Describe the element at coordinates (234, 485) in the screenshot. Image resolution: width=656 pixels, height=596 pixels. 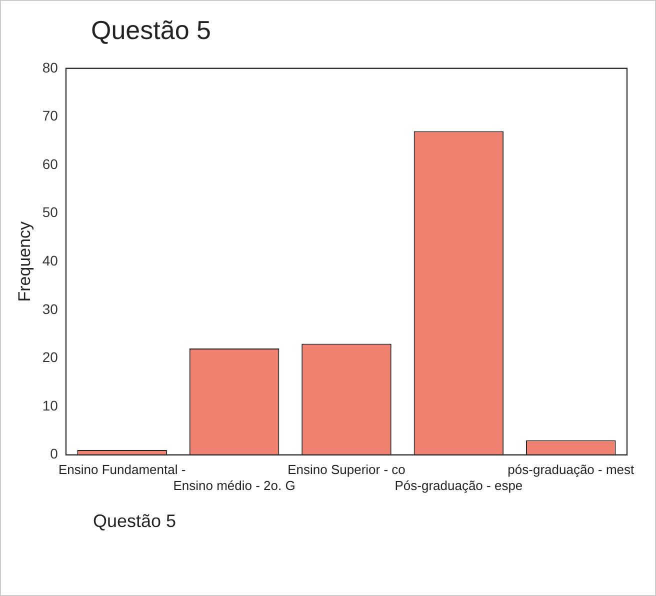
I see `x-tick-label: Ensino médio - 2o. G` at that location.